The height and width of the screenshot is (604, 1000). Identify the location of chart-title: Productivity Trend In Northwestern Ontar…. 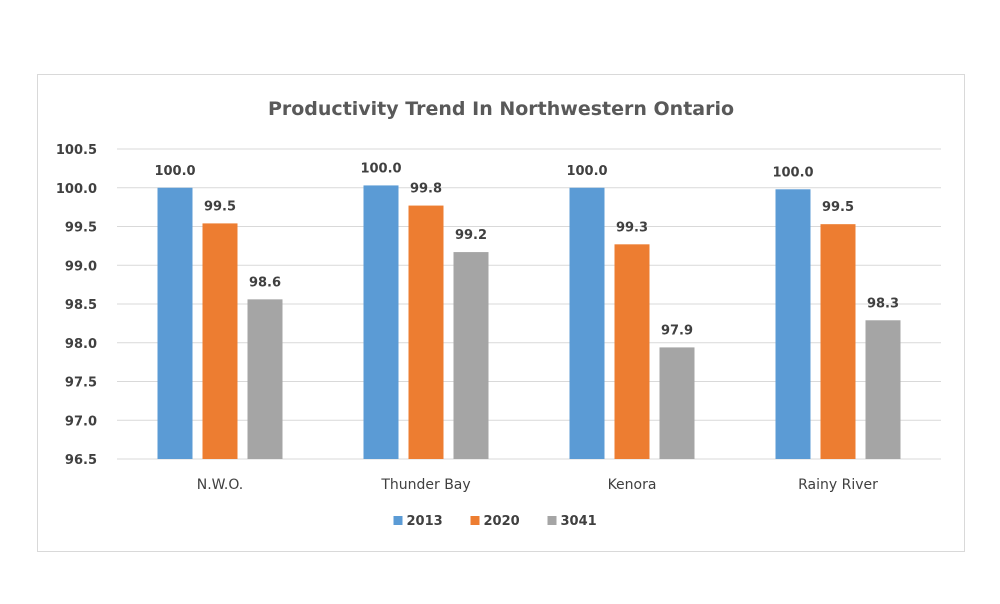
(501, 109).